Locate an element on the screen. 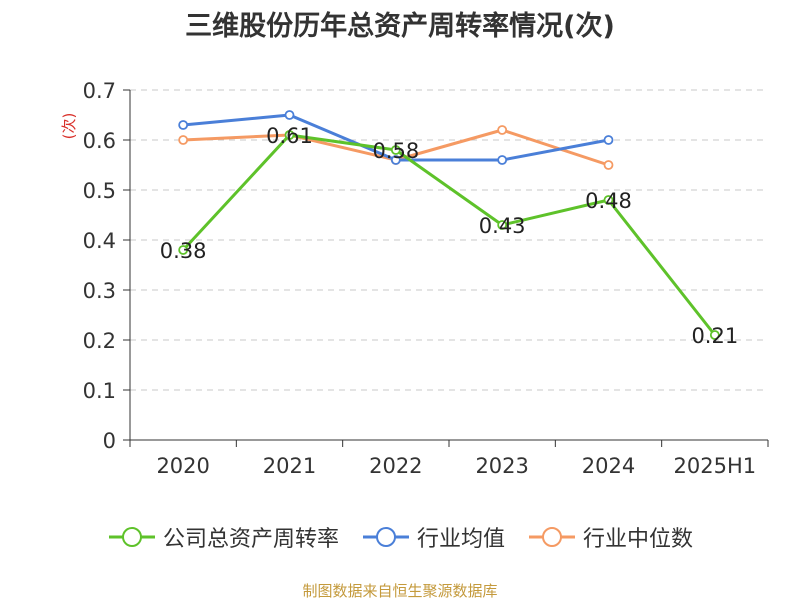  data-label: 0.21 is located at coordinates (714, 336).